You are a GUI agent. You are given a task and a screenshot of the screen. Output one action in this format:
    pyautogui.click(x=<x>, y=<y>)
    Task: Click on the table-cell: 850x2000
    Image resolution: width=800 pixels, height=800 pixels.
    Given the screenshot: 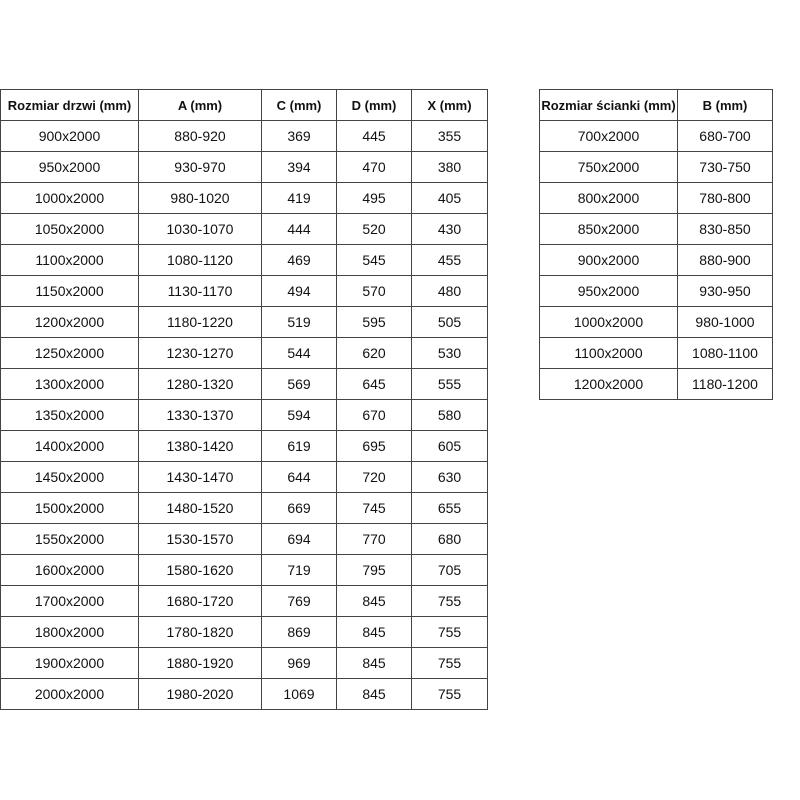 What is the action you would take?
    pyautogui.click(x=608, y=229)
    